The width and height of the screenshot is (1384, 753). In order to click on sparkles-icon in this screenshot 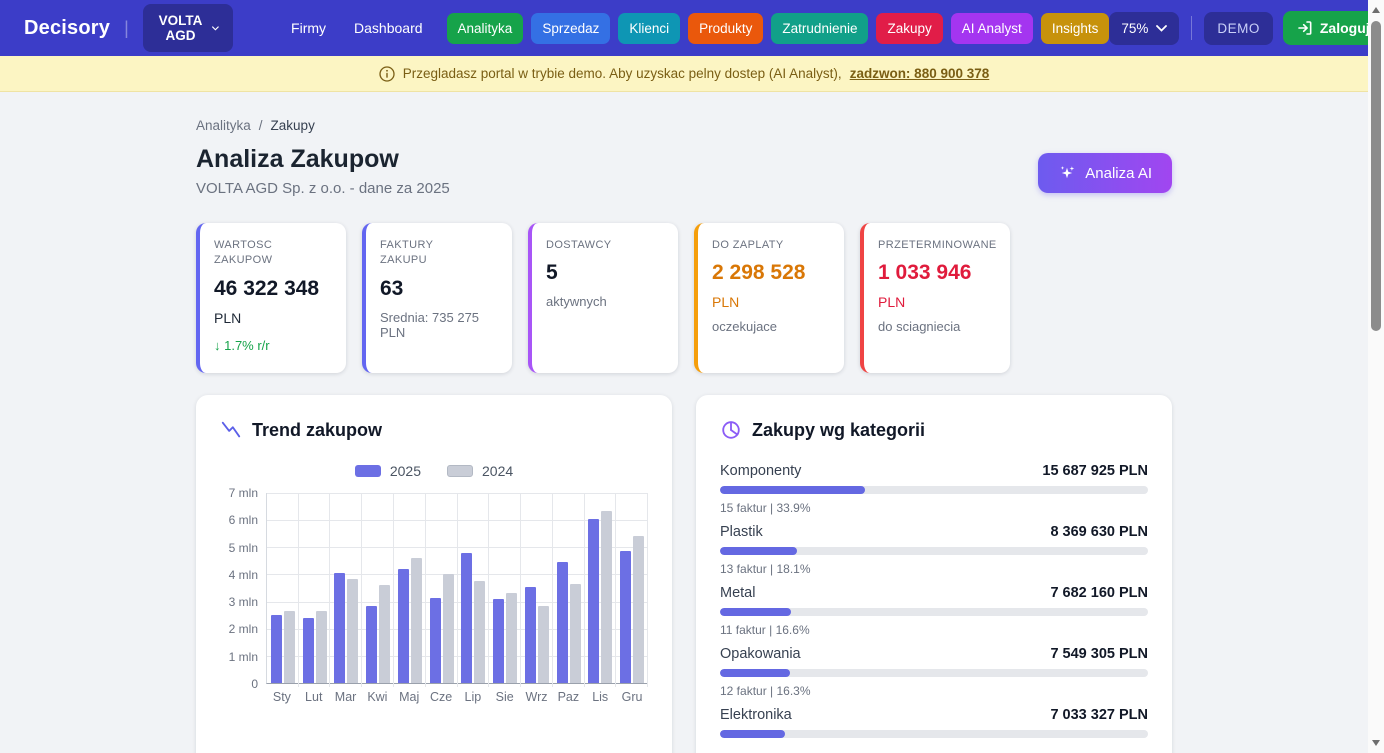, I will do `click(1067, 172)`.